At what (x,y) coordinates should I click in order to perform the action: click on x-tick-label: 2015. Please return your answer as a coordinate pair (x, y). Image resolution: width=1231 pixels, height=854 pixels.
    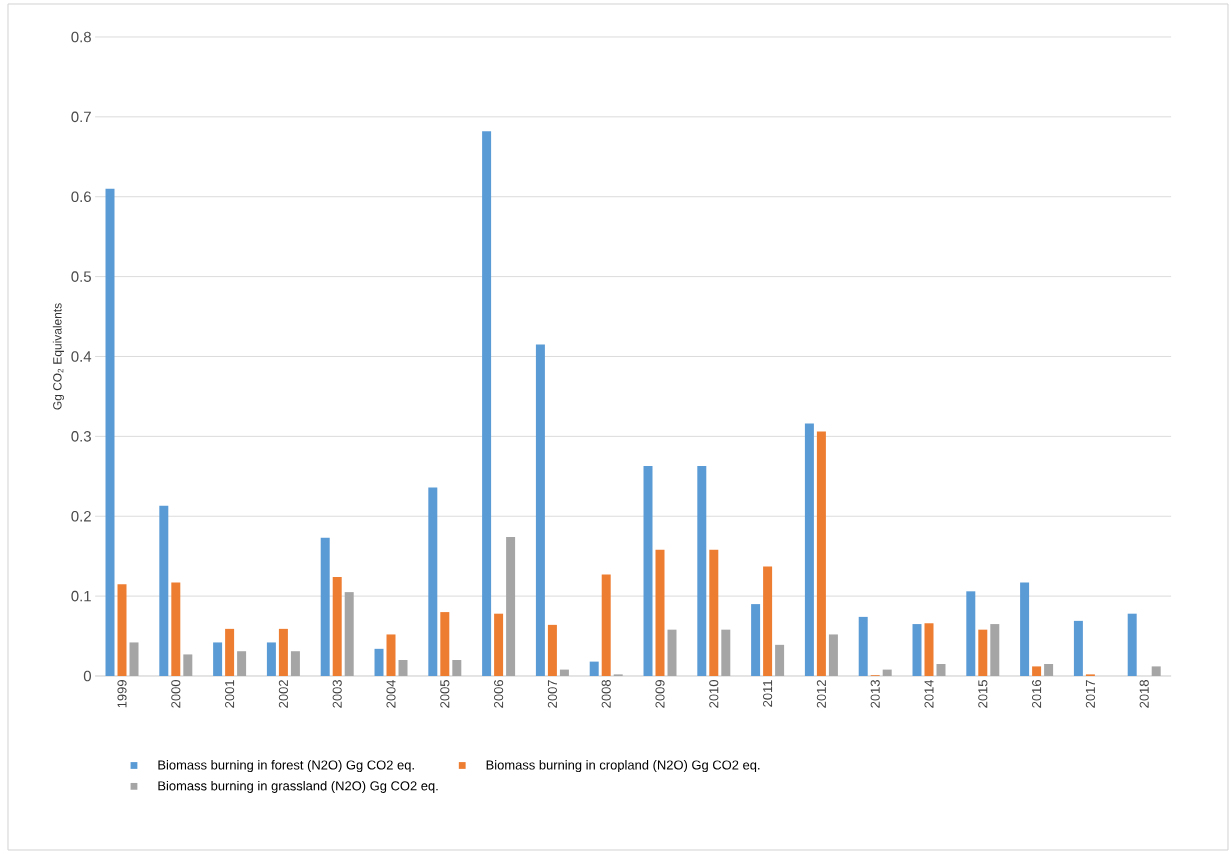
    Looking at the image, I should click on (983, 694).